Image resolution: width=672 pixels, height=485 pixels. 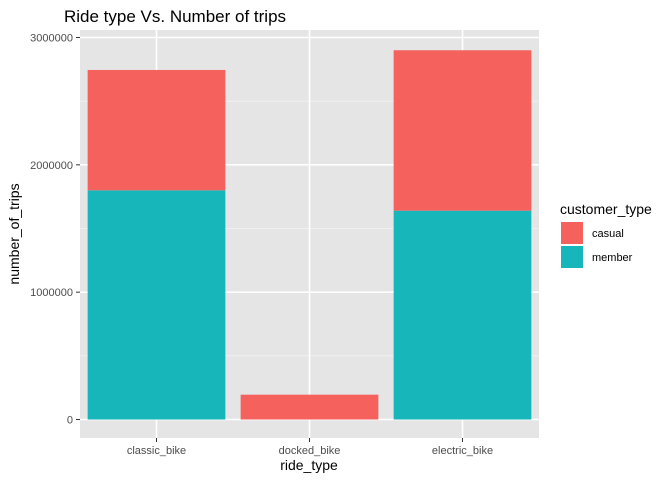 What do you see at coordinates (70, 421) in the screenshot?
I see `y-tick-label: 0` at bounding box center [70, 421].